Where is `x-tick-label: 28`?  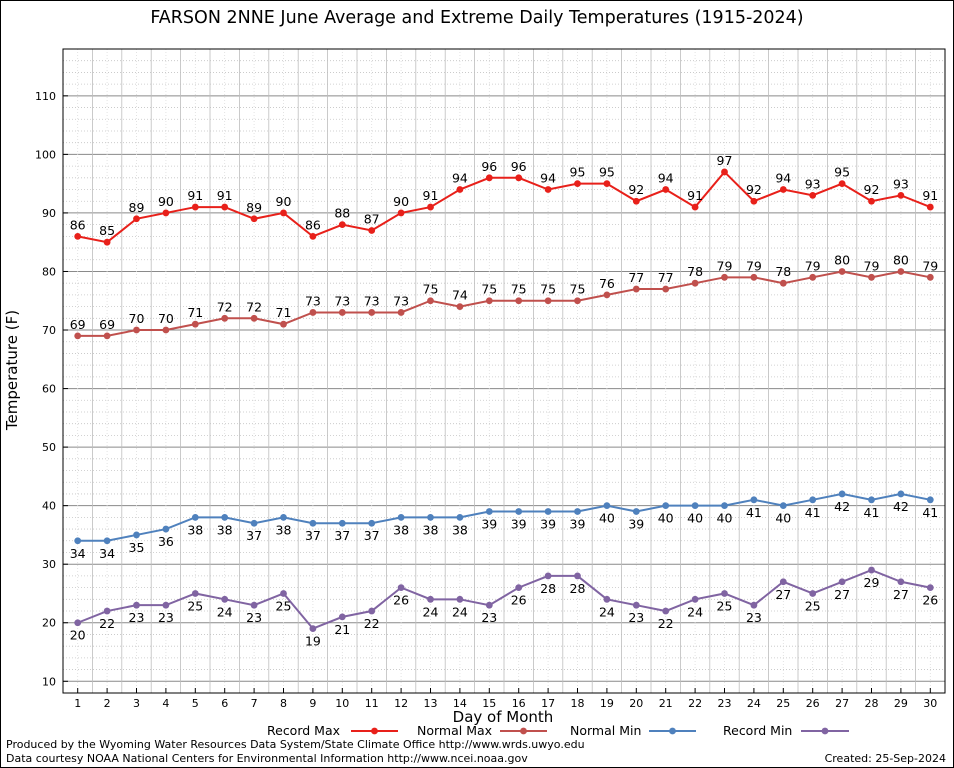 x-tick-label: 28 is located at coordinates (872, 703).